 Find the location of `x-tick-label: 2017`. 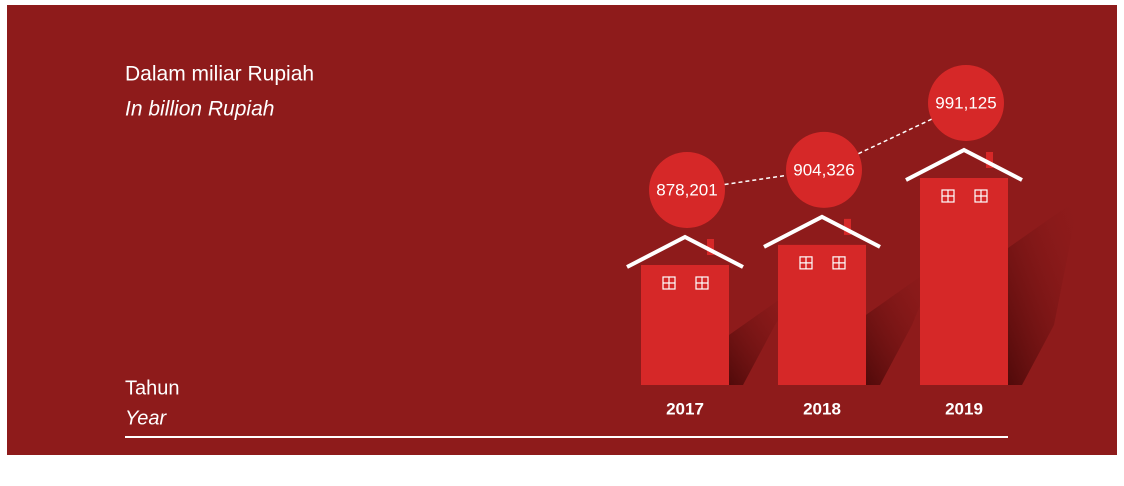

x-tick-label: 2017 is located at coordinates (685, 408).